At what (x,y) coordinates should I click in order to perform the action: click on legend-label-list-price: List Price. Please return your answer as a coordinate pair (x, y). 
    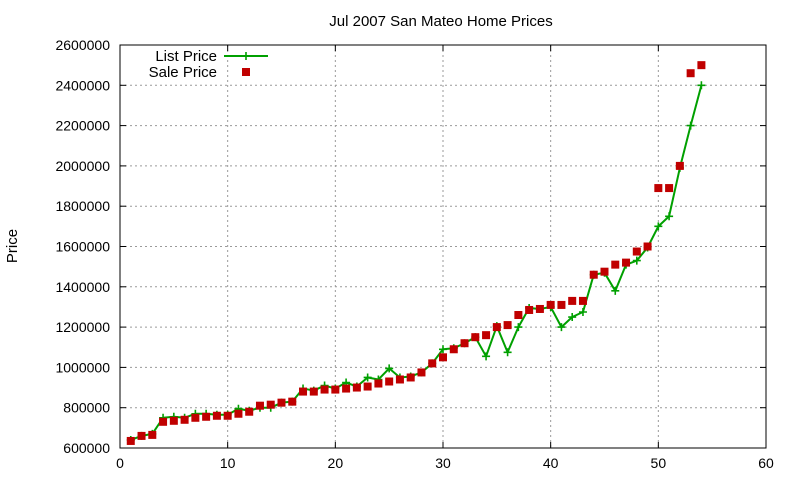
    Looking at the image, I should click on (186, 56).